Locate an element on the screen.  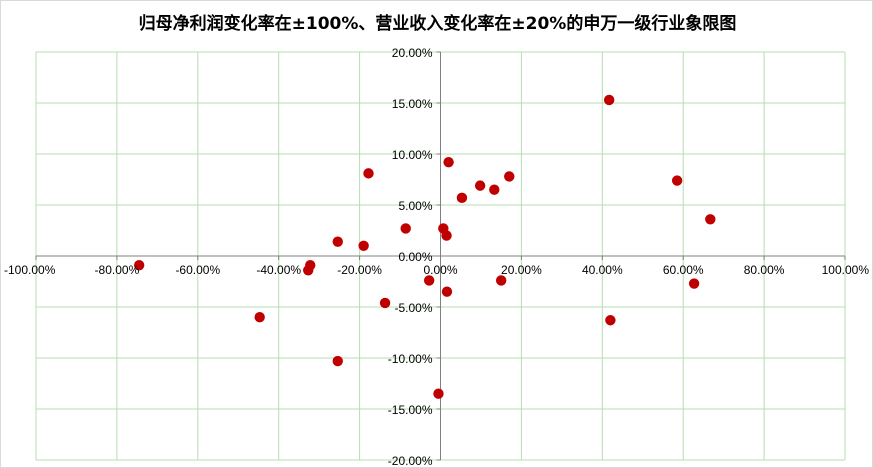
y-tick-label: -15.00% is located at coordinates (410, 410).